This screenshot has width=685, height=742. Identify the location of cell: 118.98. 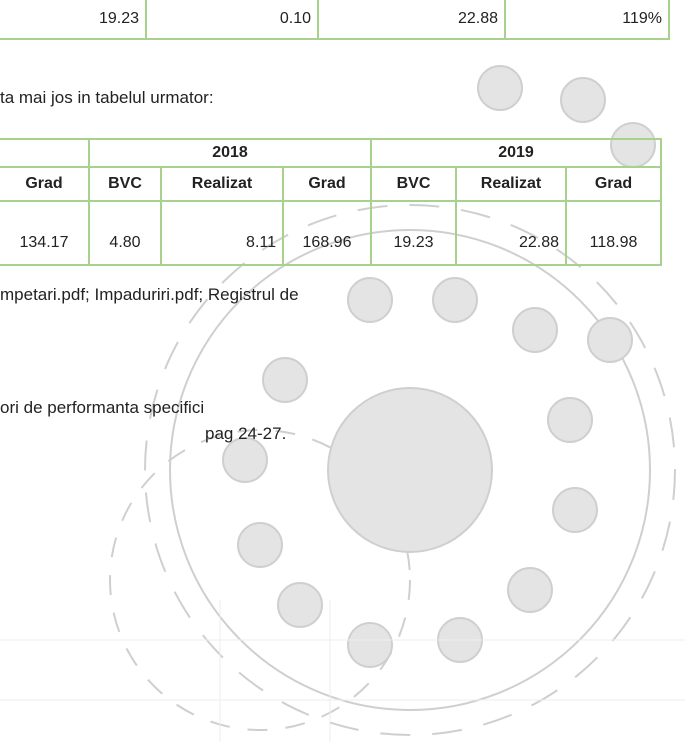
(614, 234).